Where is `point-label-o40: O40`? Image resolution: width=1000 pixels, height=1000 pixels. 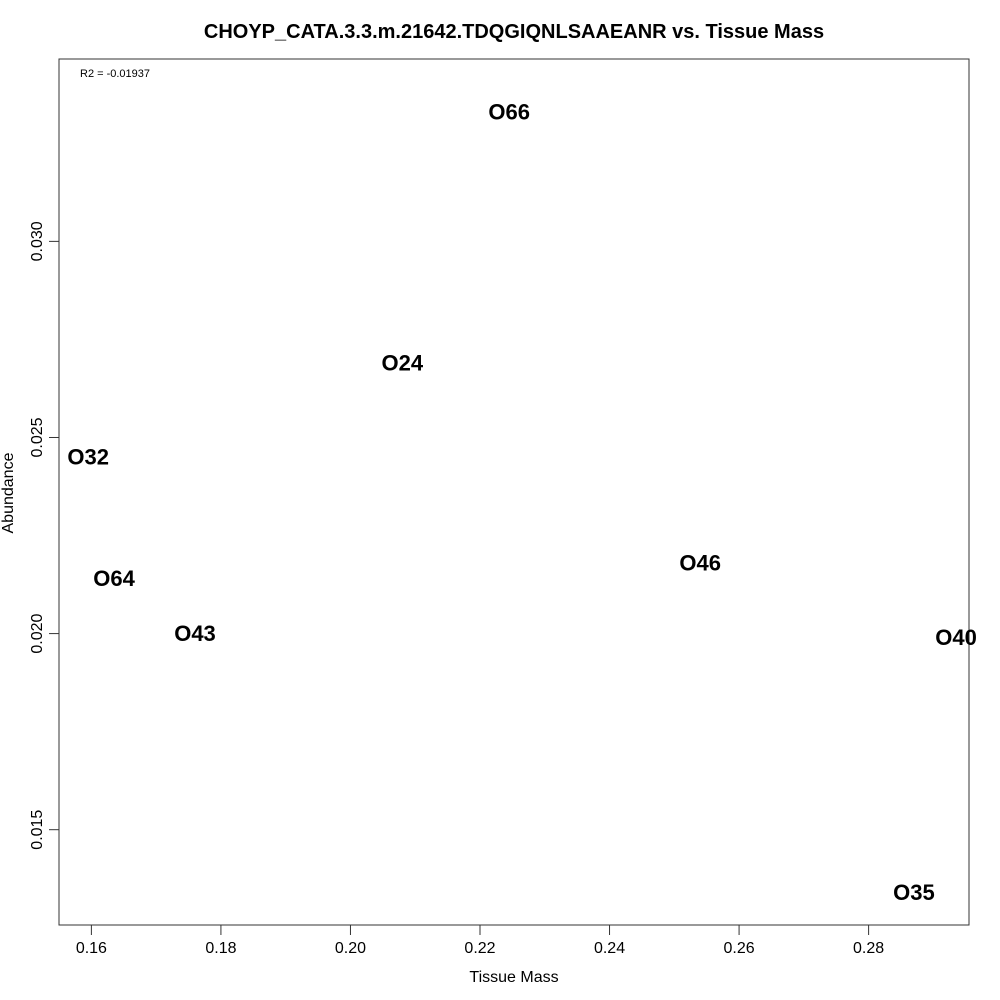
point-label-o40: O40 is located at coordinates (956, 637).